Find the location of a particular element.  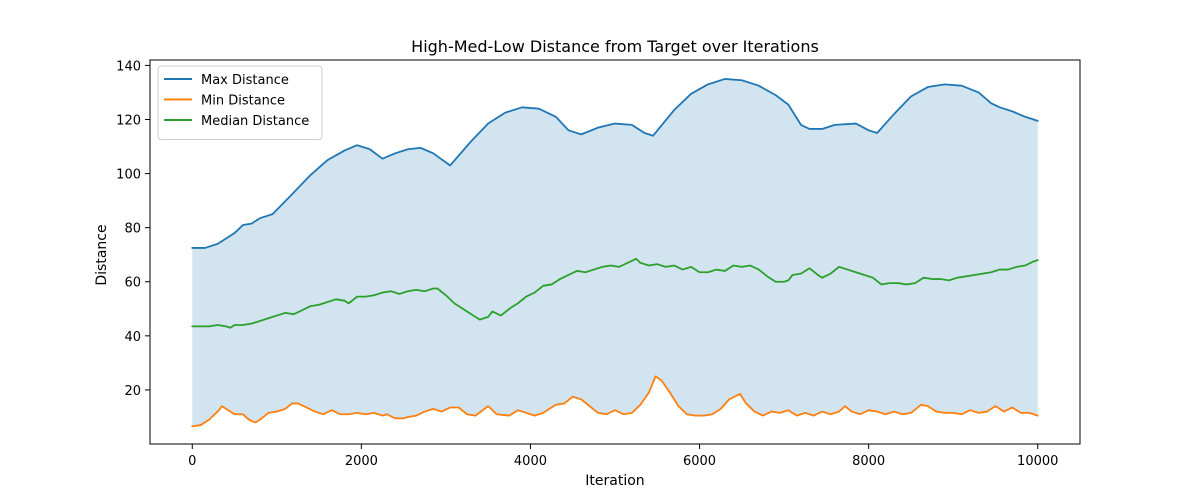

y-axis-label: Distance is located at coordinates (102, 254).